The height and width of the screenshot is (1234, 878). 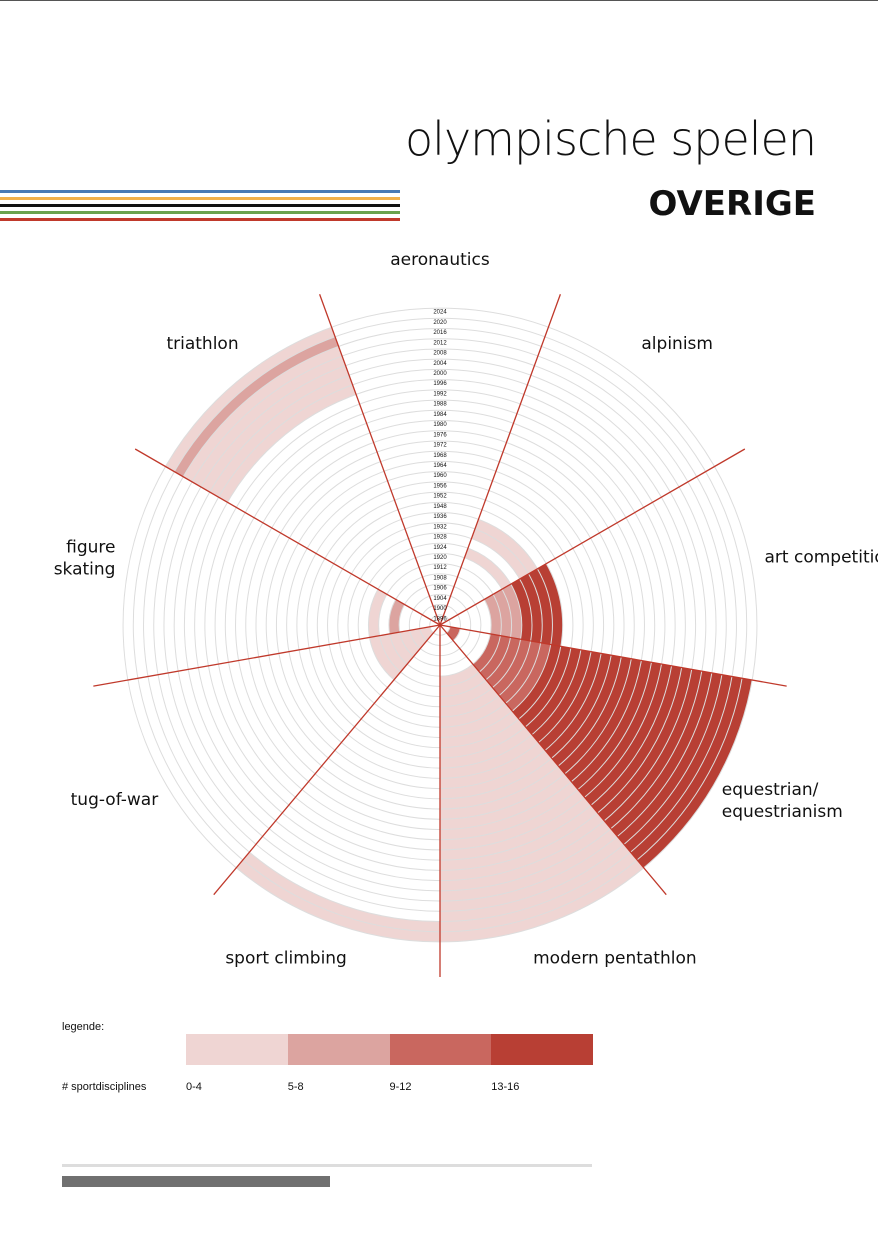 I want to click on year-label: 2024, so click(x=440, y=313).